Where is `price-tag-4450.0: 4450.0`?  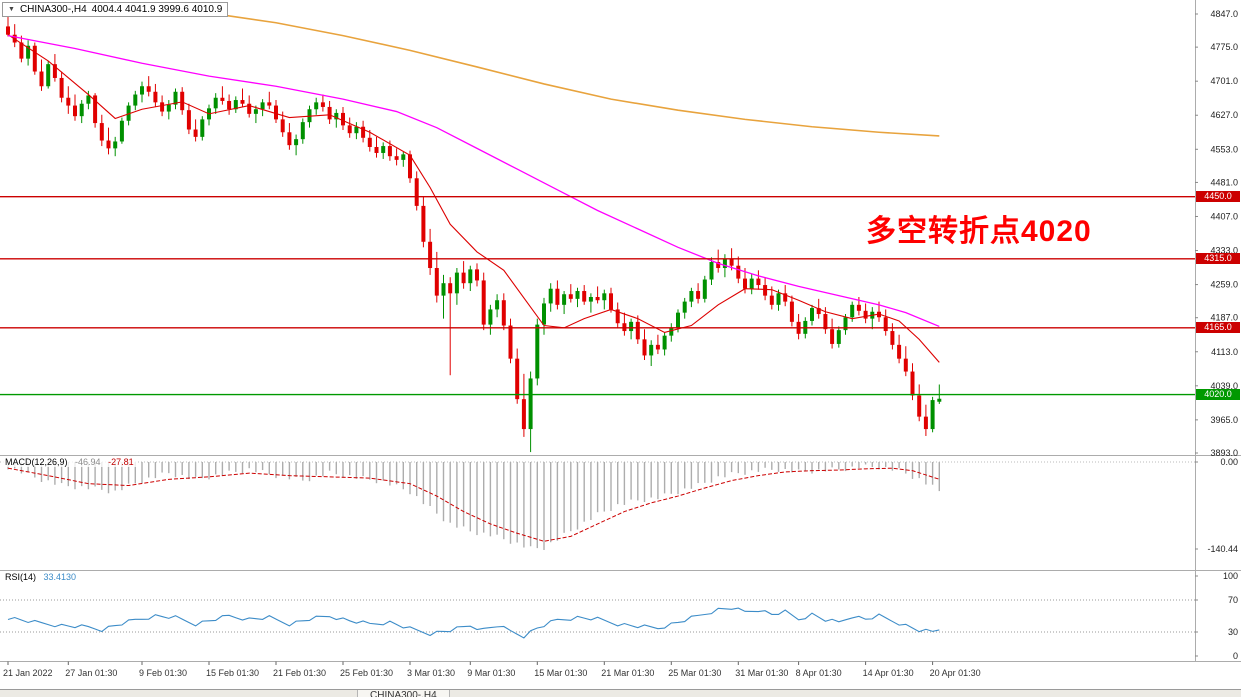 price-tag-4450.0: 4450.0 is located at coordinates (1218, 197).